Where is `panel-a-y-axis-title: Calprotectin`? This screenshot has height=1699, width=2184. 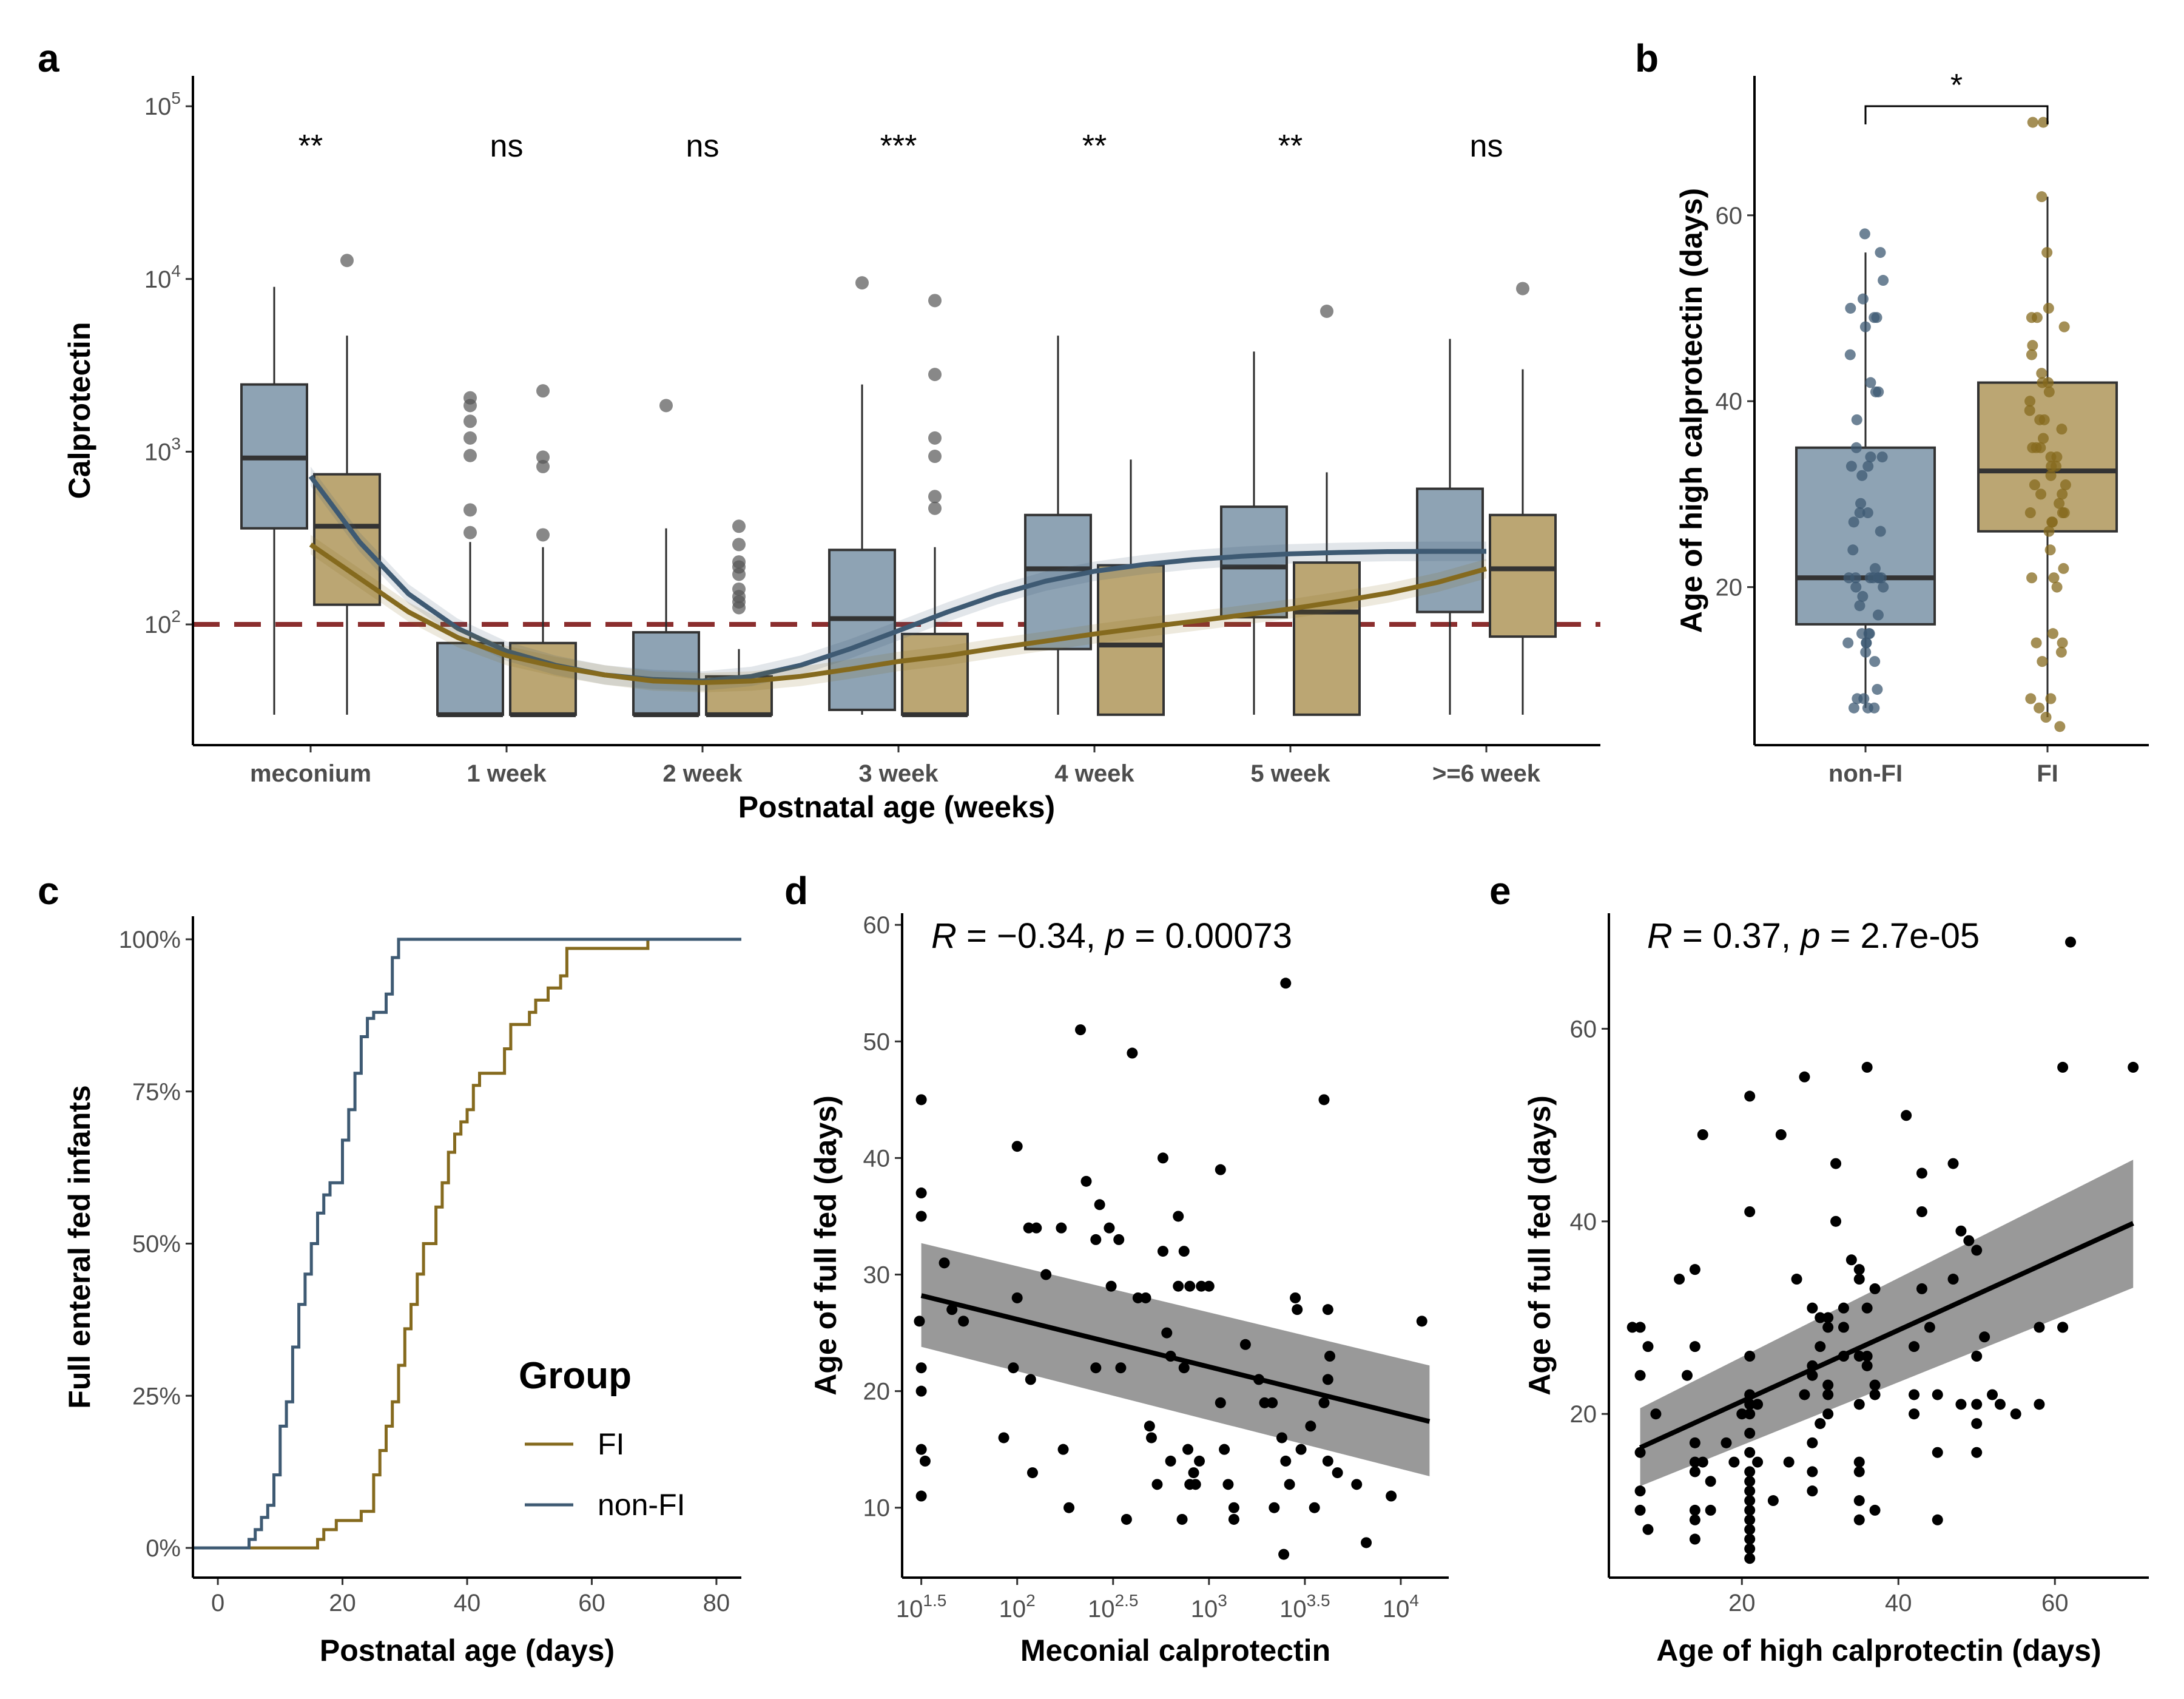
panel-a-y-axis-title: Calprotectin is located at coordinates (79, 410).